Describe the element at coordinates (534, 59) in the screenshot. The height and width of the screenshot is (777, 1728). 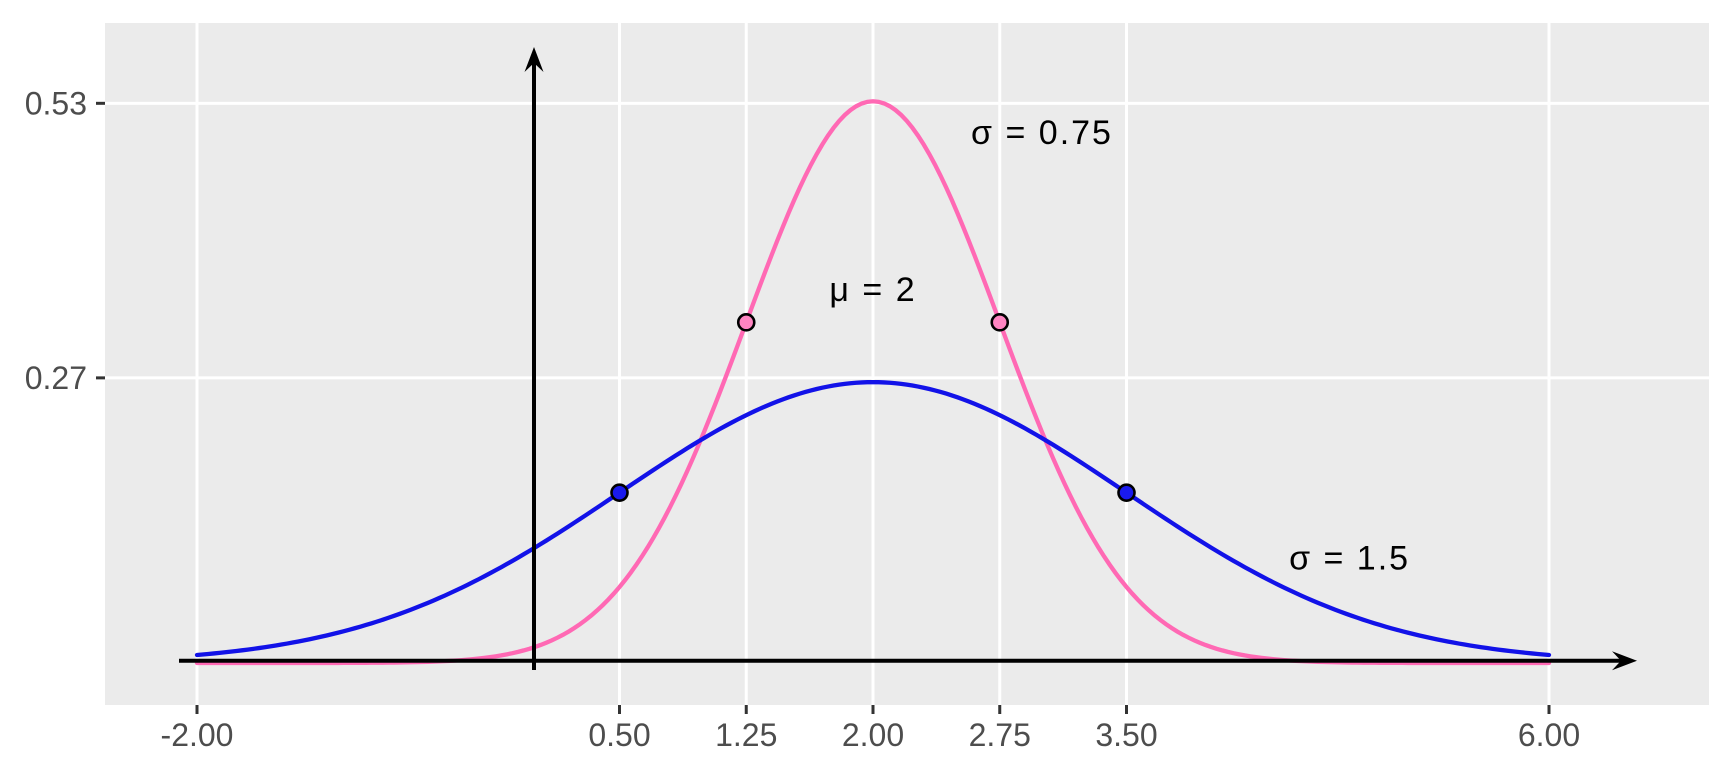
I see `y-axis-arrowhead` at that location.